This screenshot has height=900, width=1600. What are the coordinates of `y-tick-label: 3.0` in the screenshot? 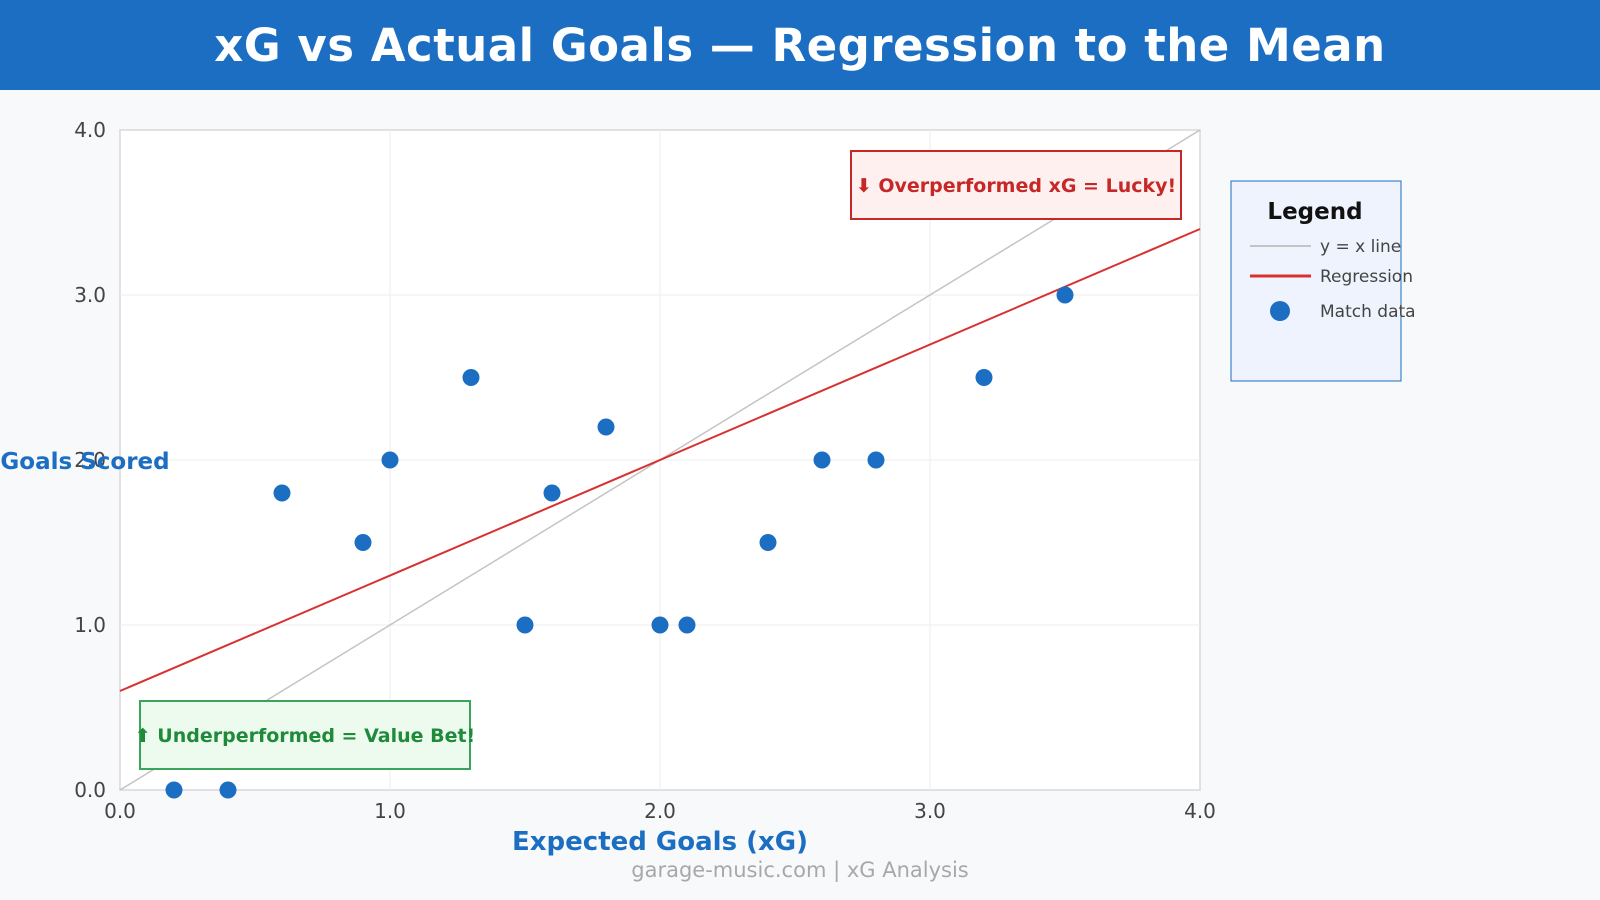 It's located at (90, 295).